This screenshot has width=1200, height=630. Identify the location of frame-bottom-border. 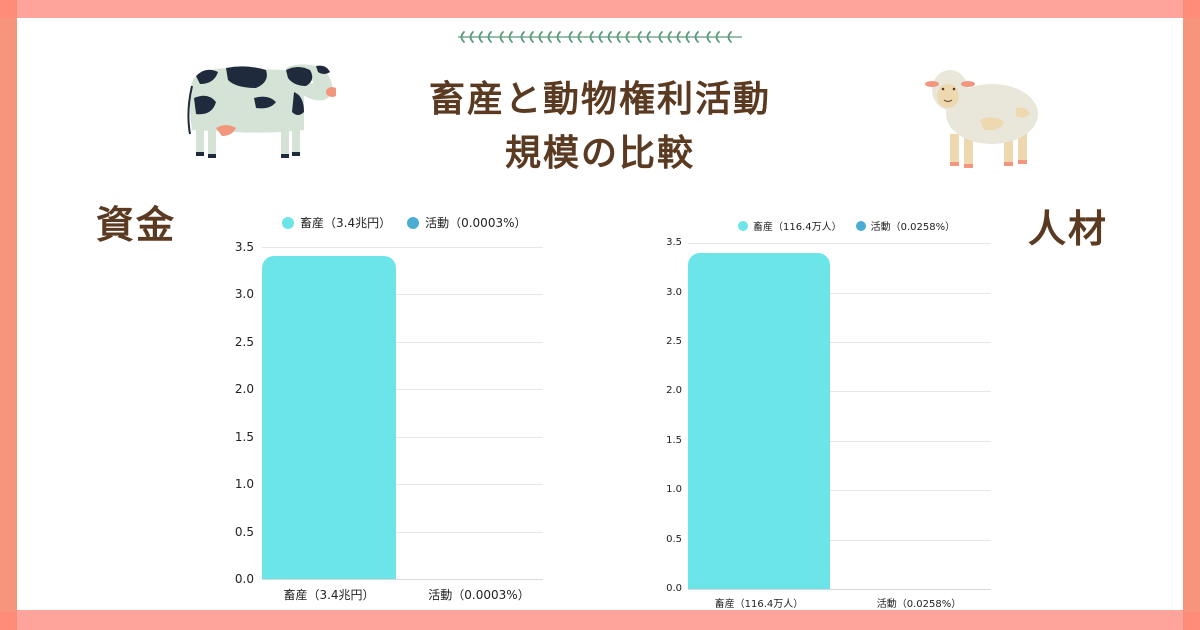
(600, 620).